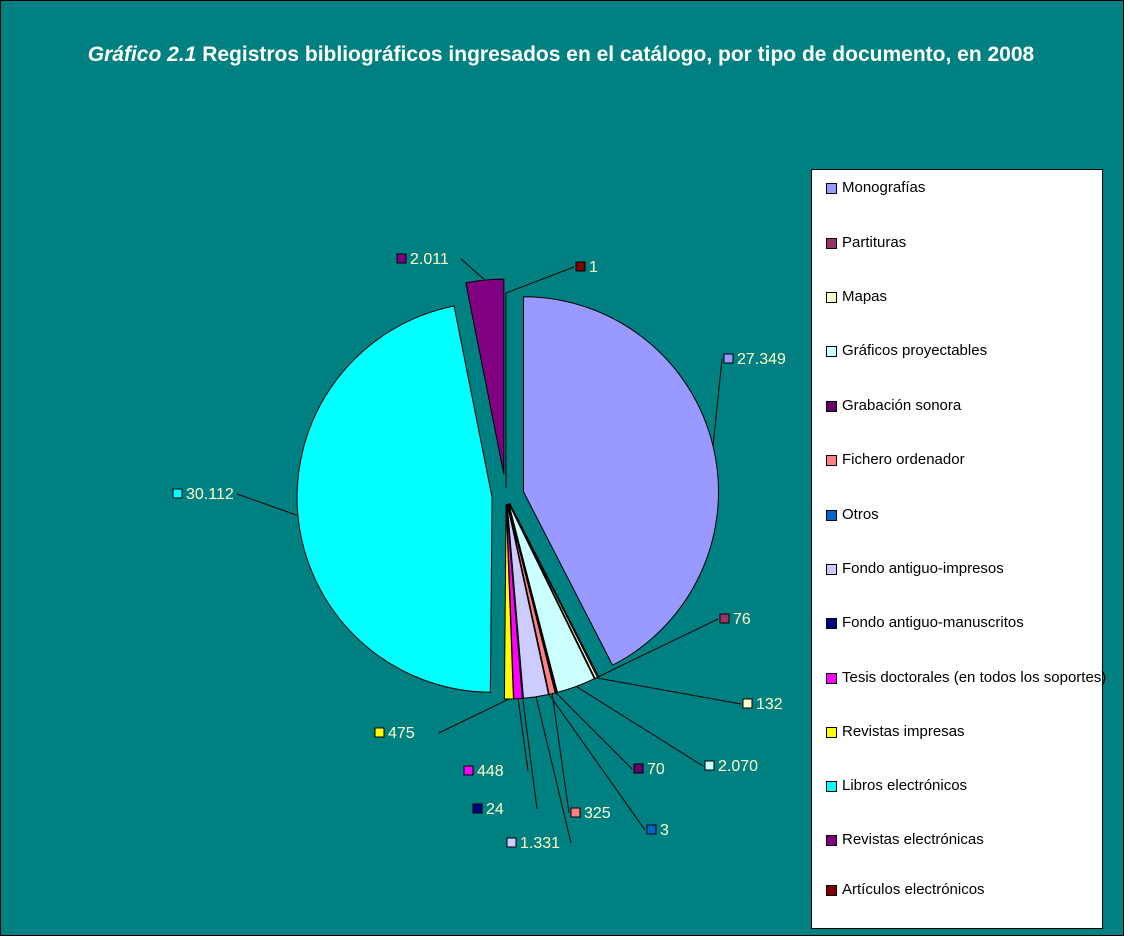 The image size is (1130, 940). I want to click on legend-label: Monografías, so click(884, 187).